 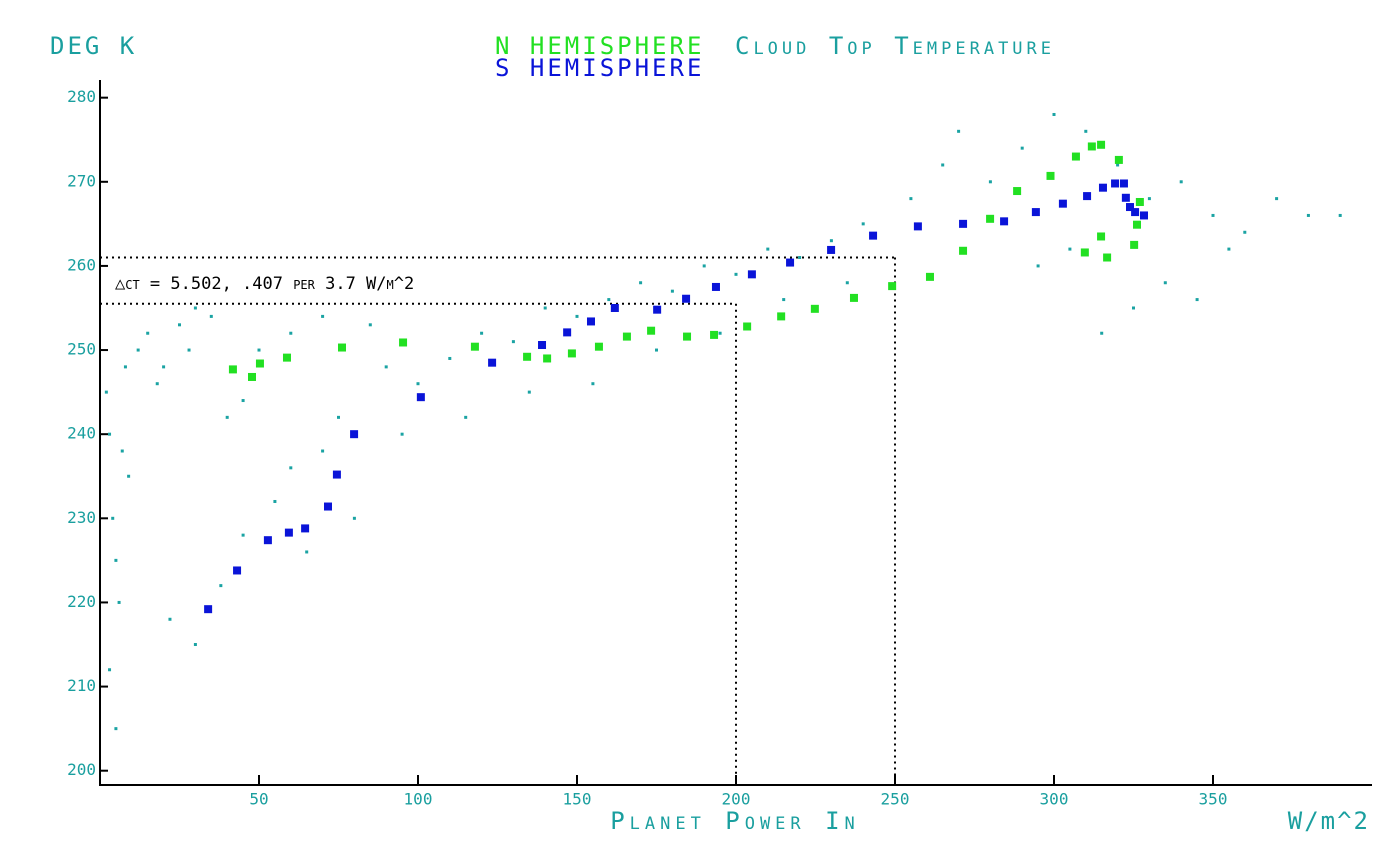 I want to click on x-axis-label: Planet Power In, so click(x=735, y=821).